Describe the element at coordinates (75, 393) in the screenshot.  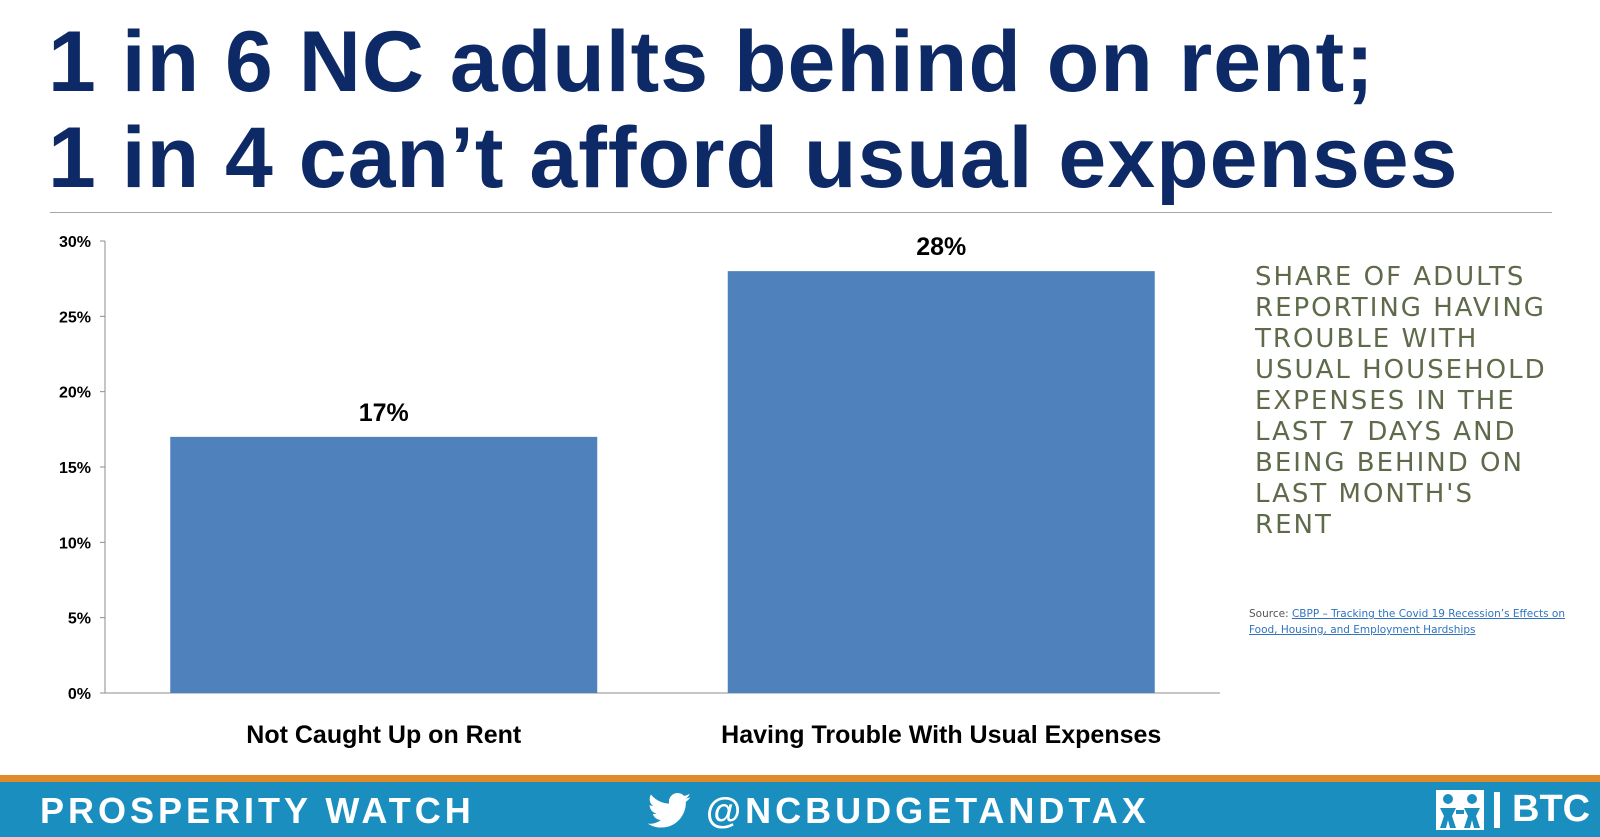
I see `y-tick-label: 20%` at that location.